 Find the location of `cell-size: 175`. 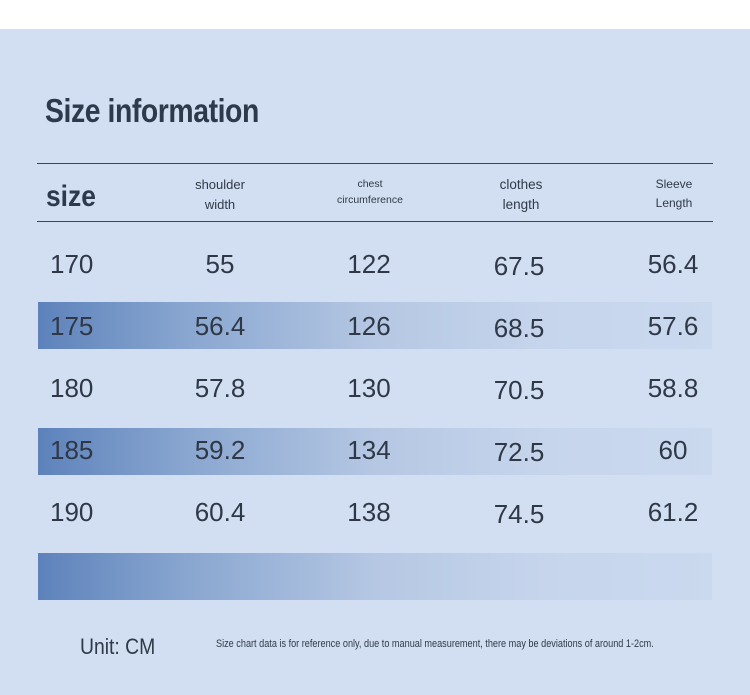

cell-size: 175 is located at coordinates (72, 326).